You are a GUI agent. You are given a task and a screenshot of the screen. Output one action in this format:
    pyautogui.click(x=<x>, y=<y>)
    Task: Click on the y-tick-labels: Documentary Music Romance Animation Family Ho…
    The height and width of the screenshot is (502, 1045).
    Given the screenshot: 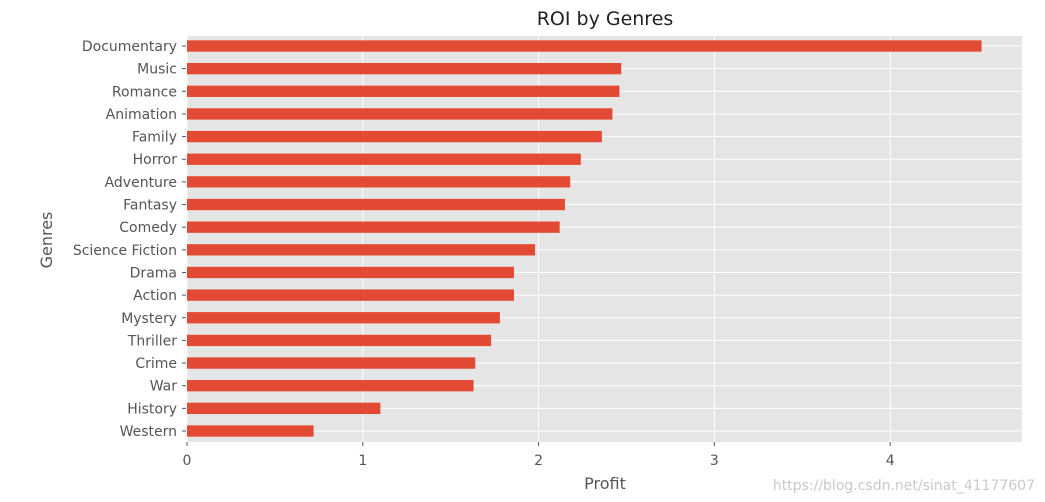 What is the action you would take?
    pyautogui.click(x=129, y=239)
    